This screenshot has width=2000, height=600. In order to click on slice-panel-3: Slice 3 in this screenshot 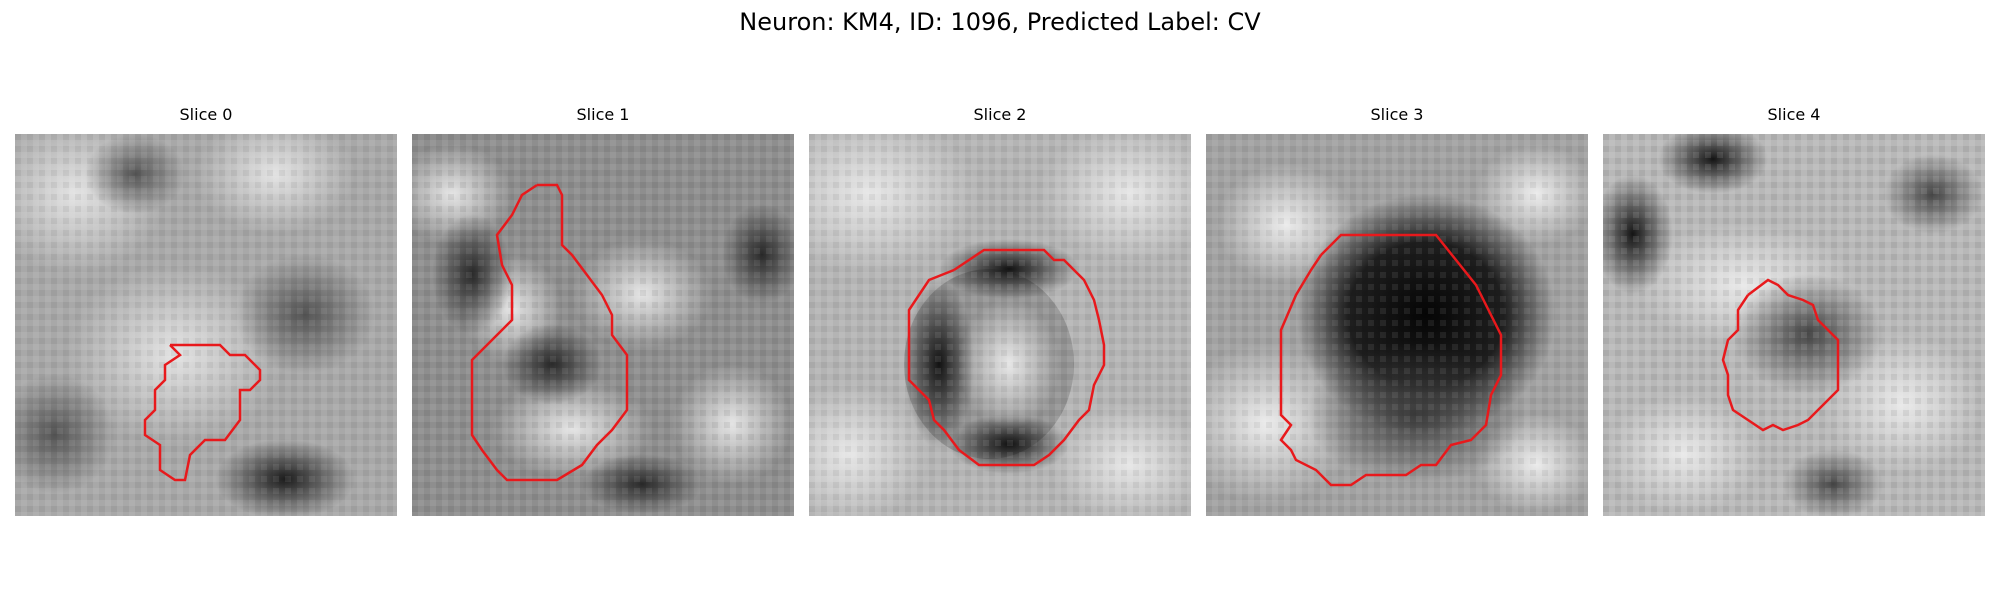, I will do `click(1397, 310)`.